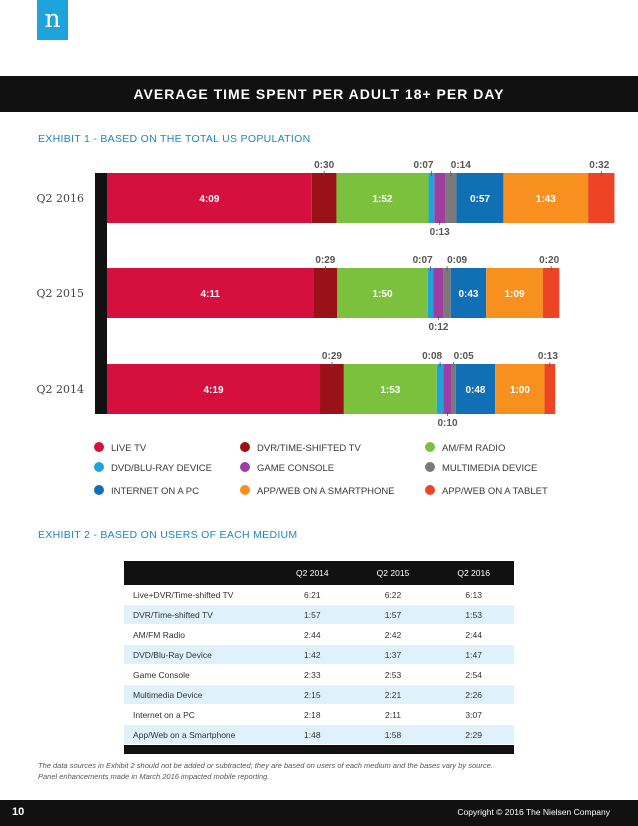  I want to click on data-label-dvd-blu-ray-device-q2-2015: 0:07, so click(423, 260).